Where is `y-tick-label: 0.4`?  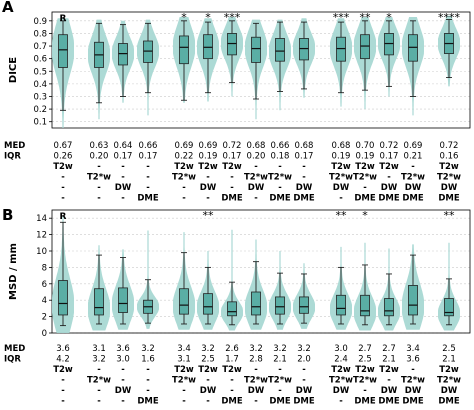
y-tick-label: 0.4 is located at coordinates (40, 85).